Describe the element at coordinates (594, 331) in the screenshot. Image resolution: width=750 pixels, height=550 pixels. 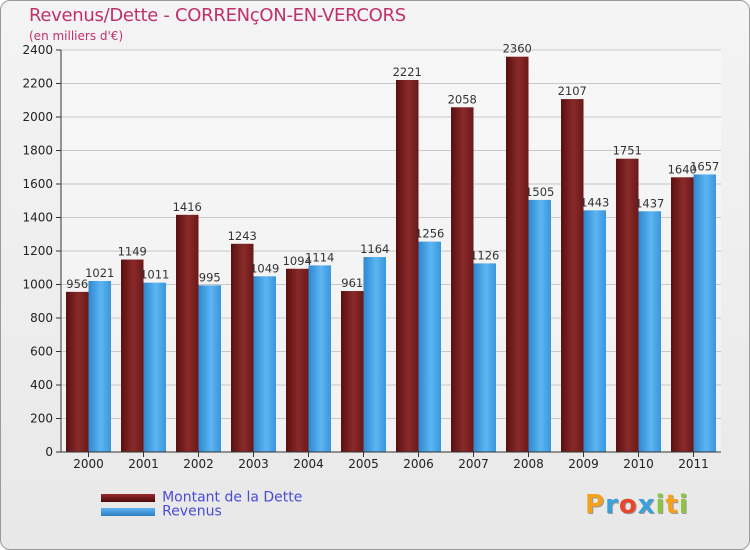
I see `bar-revenue-2009` at that location.